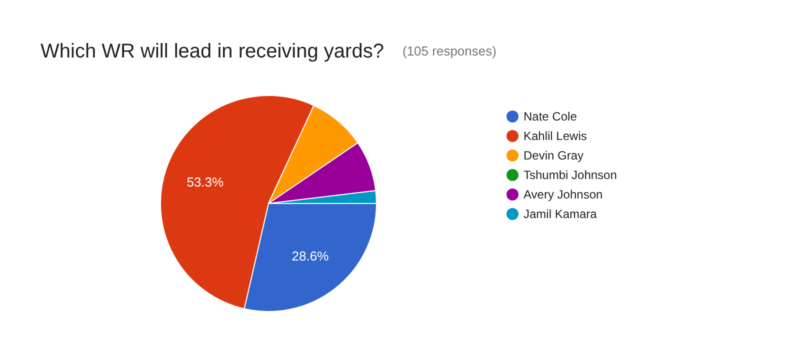 The image size is (800, 347). Describe the element at coordinates (554, 155) in the screenshot. I see `legend-label: Devin Gray` at that location.